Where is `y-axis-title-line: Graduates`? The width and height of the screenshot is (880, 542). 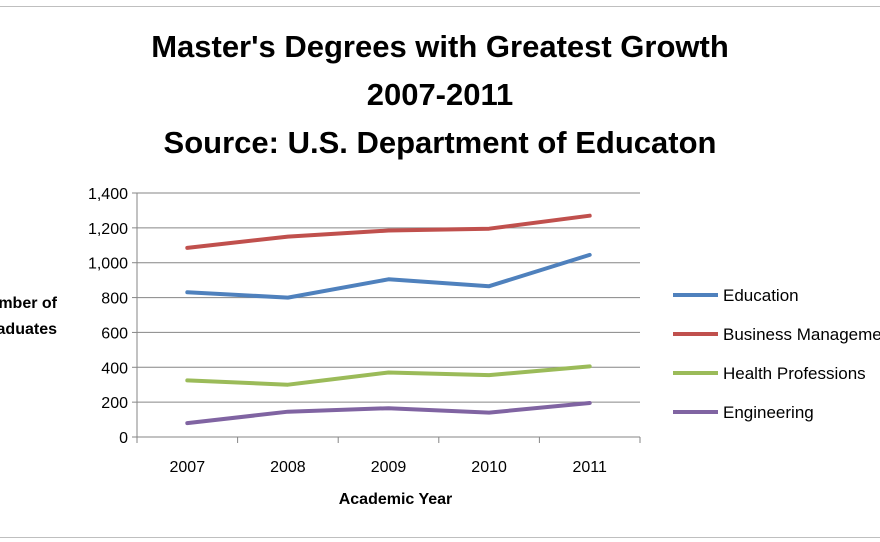 y-axis-title-line: Graduates is located at coordinates (28, 329).